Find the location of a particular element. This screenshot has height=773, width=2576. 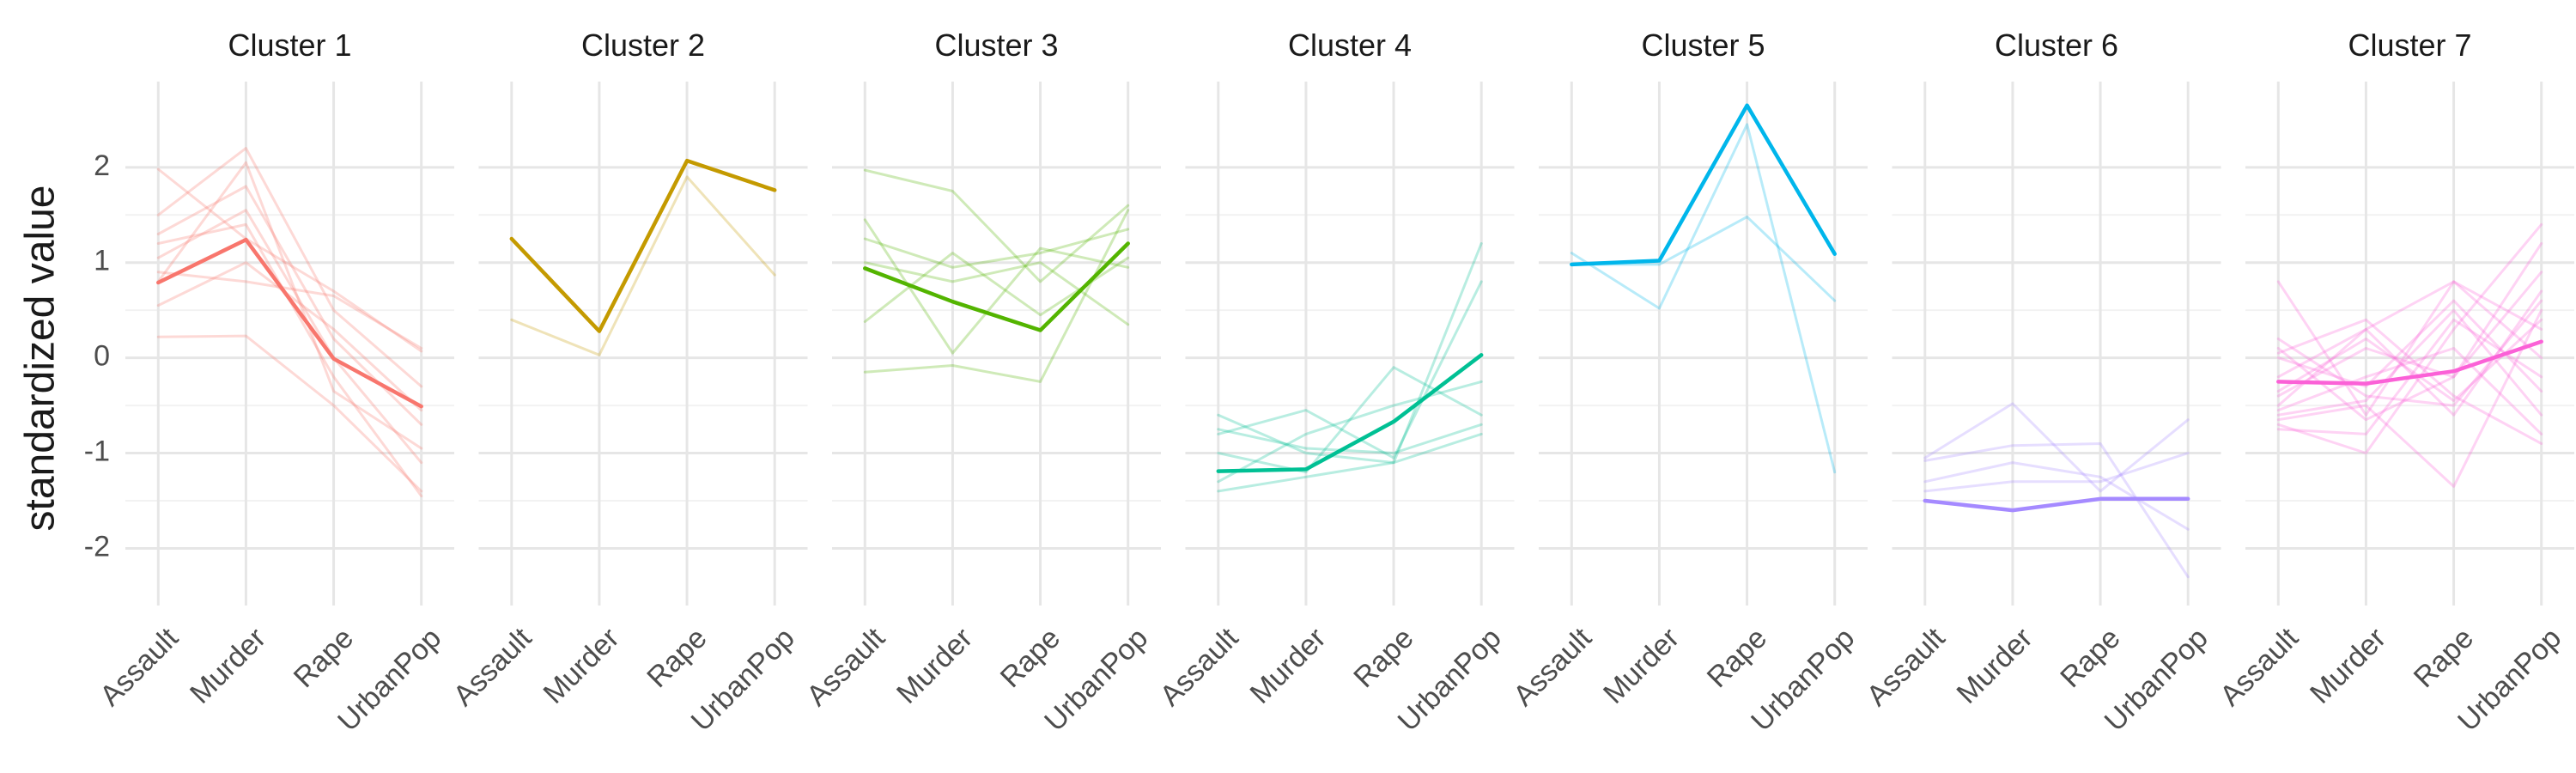

y-tick-label: 0 is located at coordinates (102, 356).